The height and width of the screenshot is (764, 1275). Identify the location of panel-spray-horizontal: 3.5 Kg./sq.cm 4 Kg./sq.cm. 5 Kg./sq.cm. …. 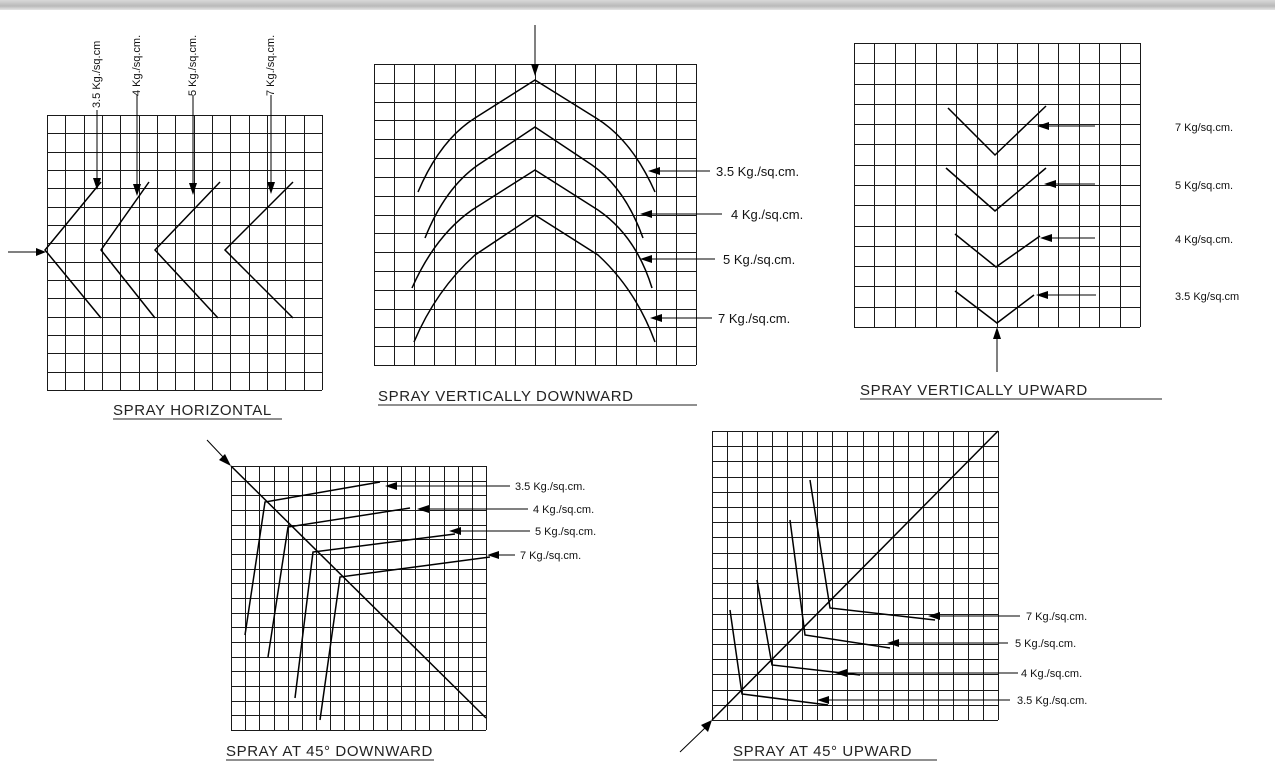
(165, 227).